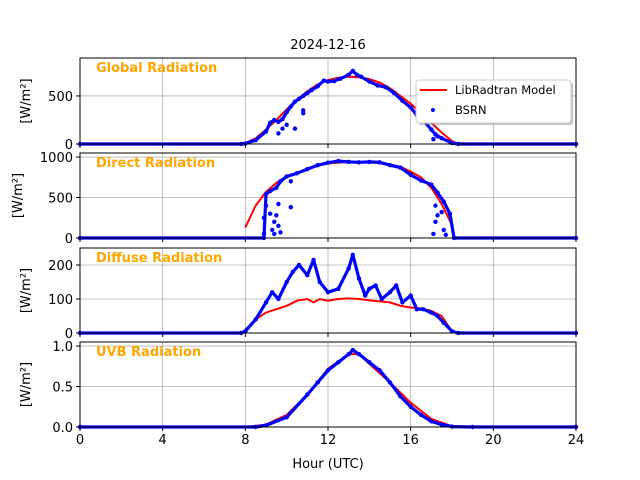 The width and height of the screenshot is (640, 480). I want to click on legend-model-label: LibRadtran Model, so click(505, 90).